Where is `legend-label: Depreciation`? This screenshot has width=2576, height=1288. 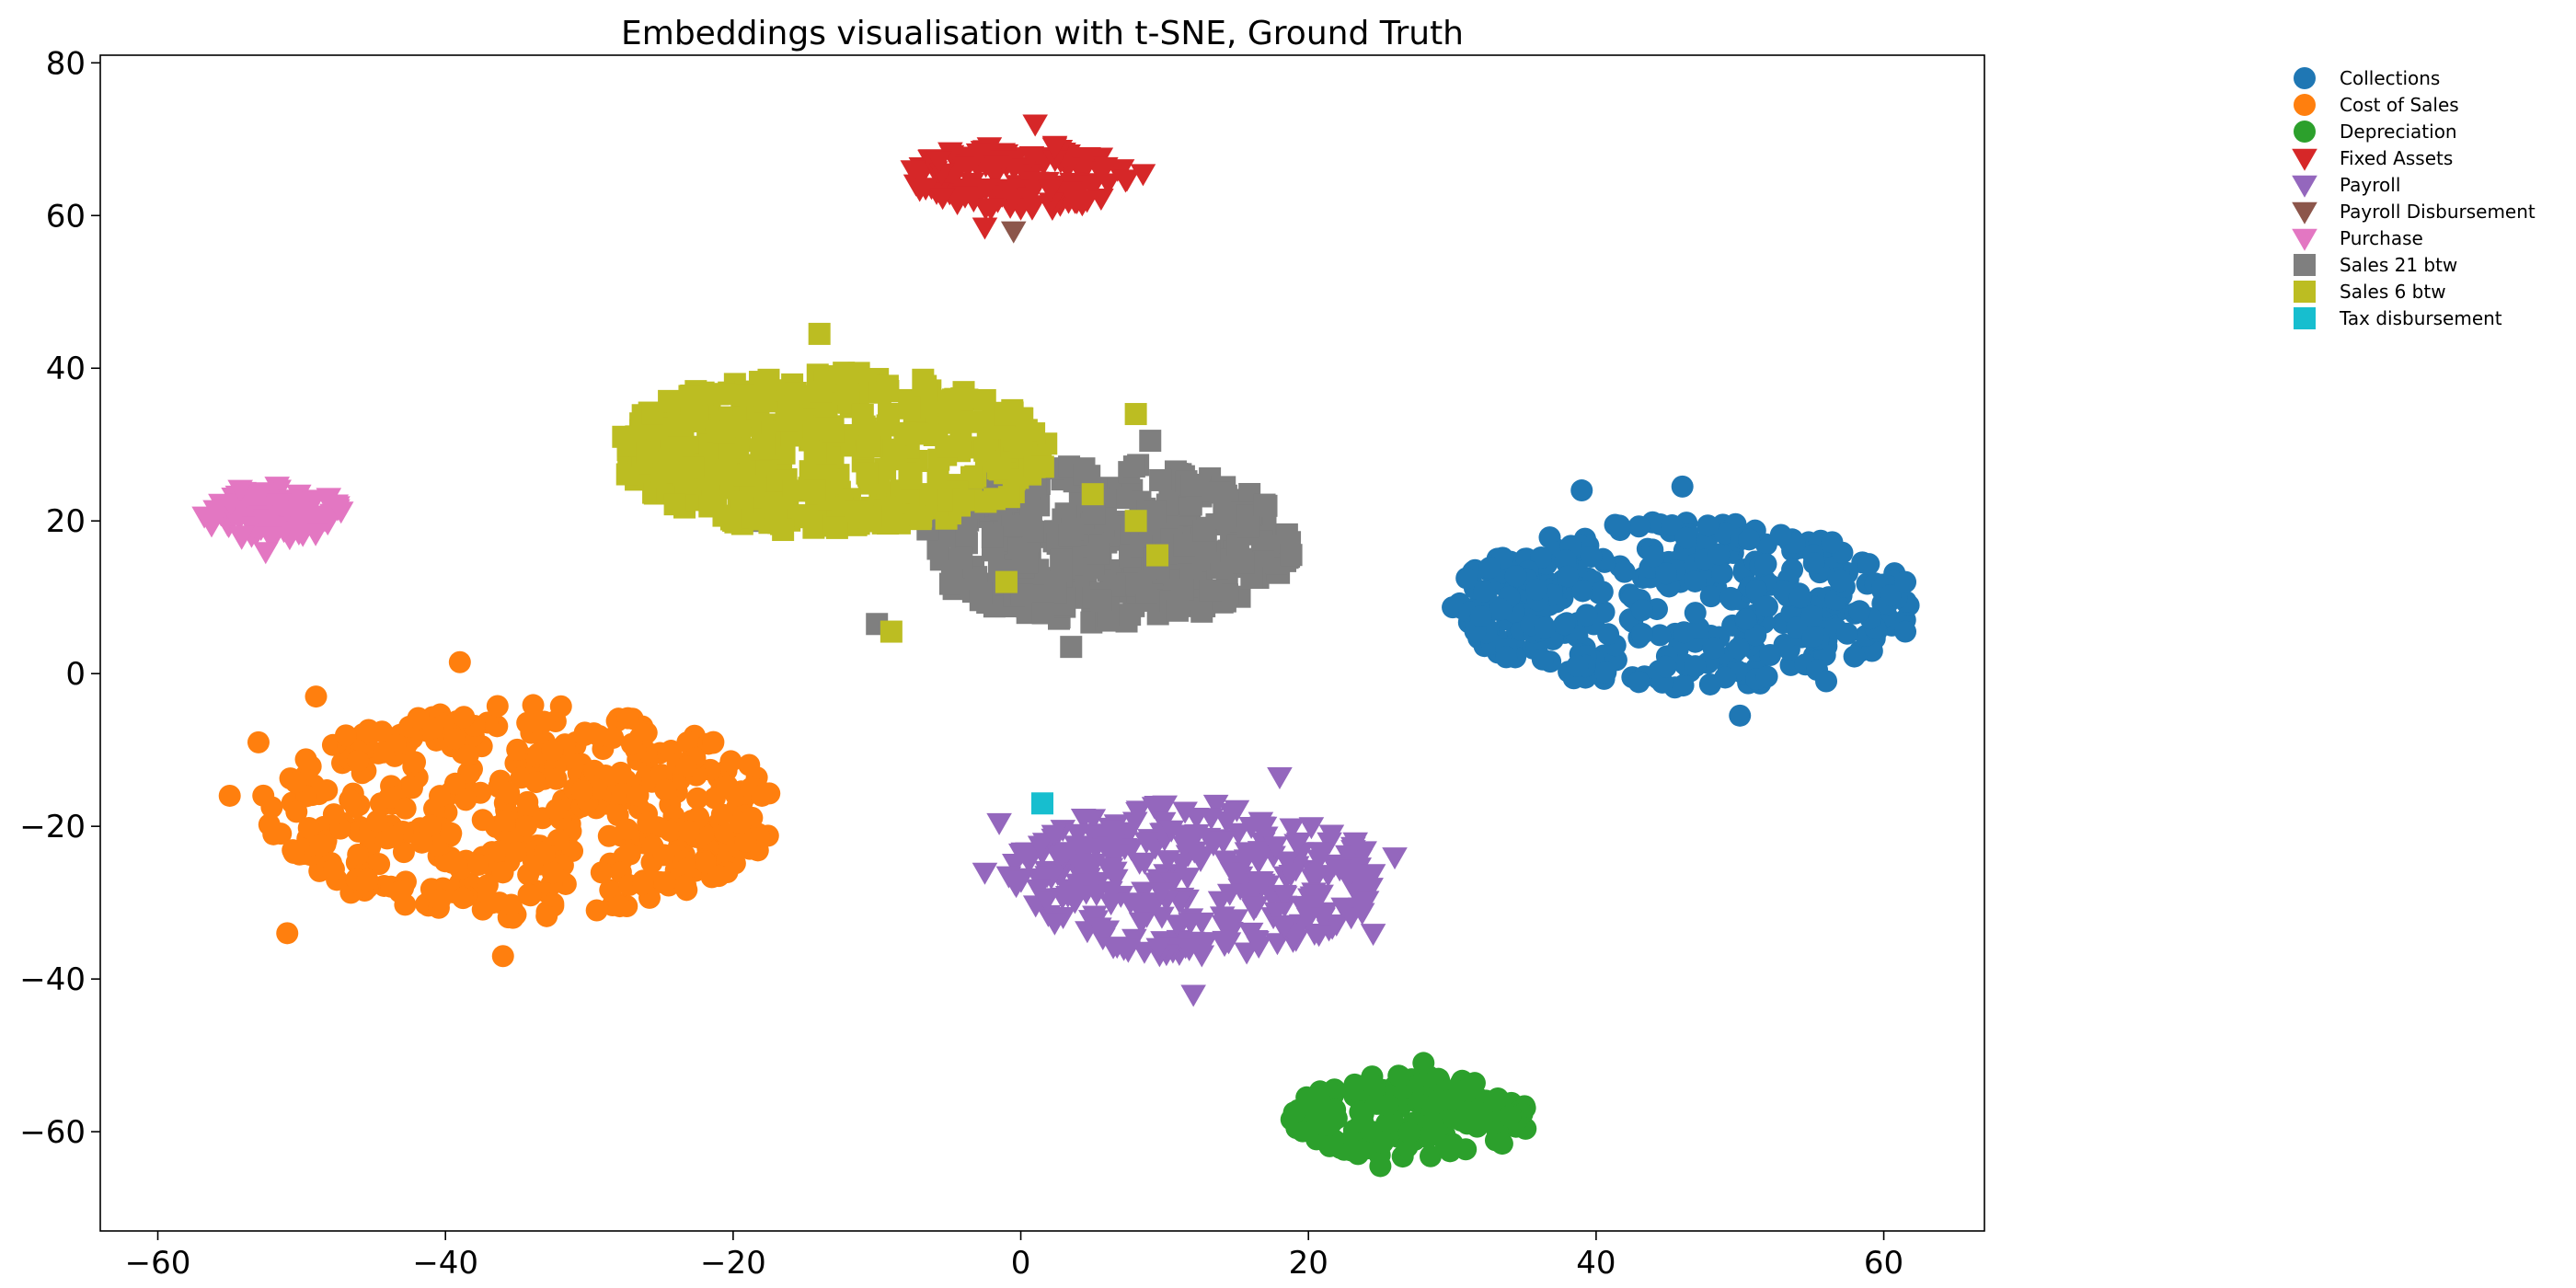 legend-label: Depreciation is located at coordinates (2398, 132).